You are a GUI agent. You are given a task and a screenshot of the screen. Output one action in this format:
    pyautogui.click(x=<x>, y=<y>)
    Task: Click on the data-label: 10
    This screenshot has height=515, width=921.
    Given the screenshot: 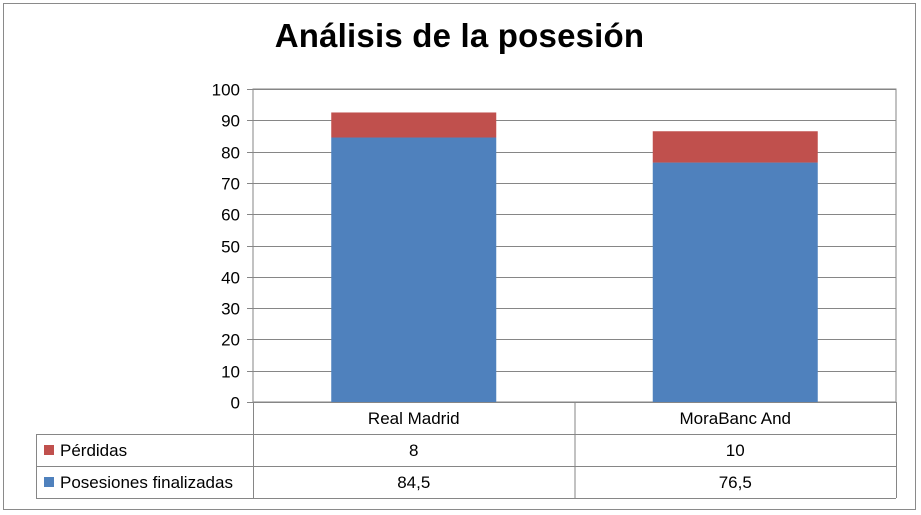 What is the action you would take?
    pyautogui.click(x=735, y=450)
    